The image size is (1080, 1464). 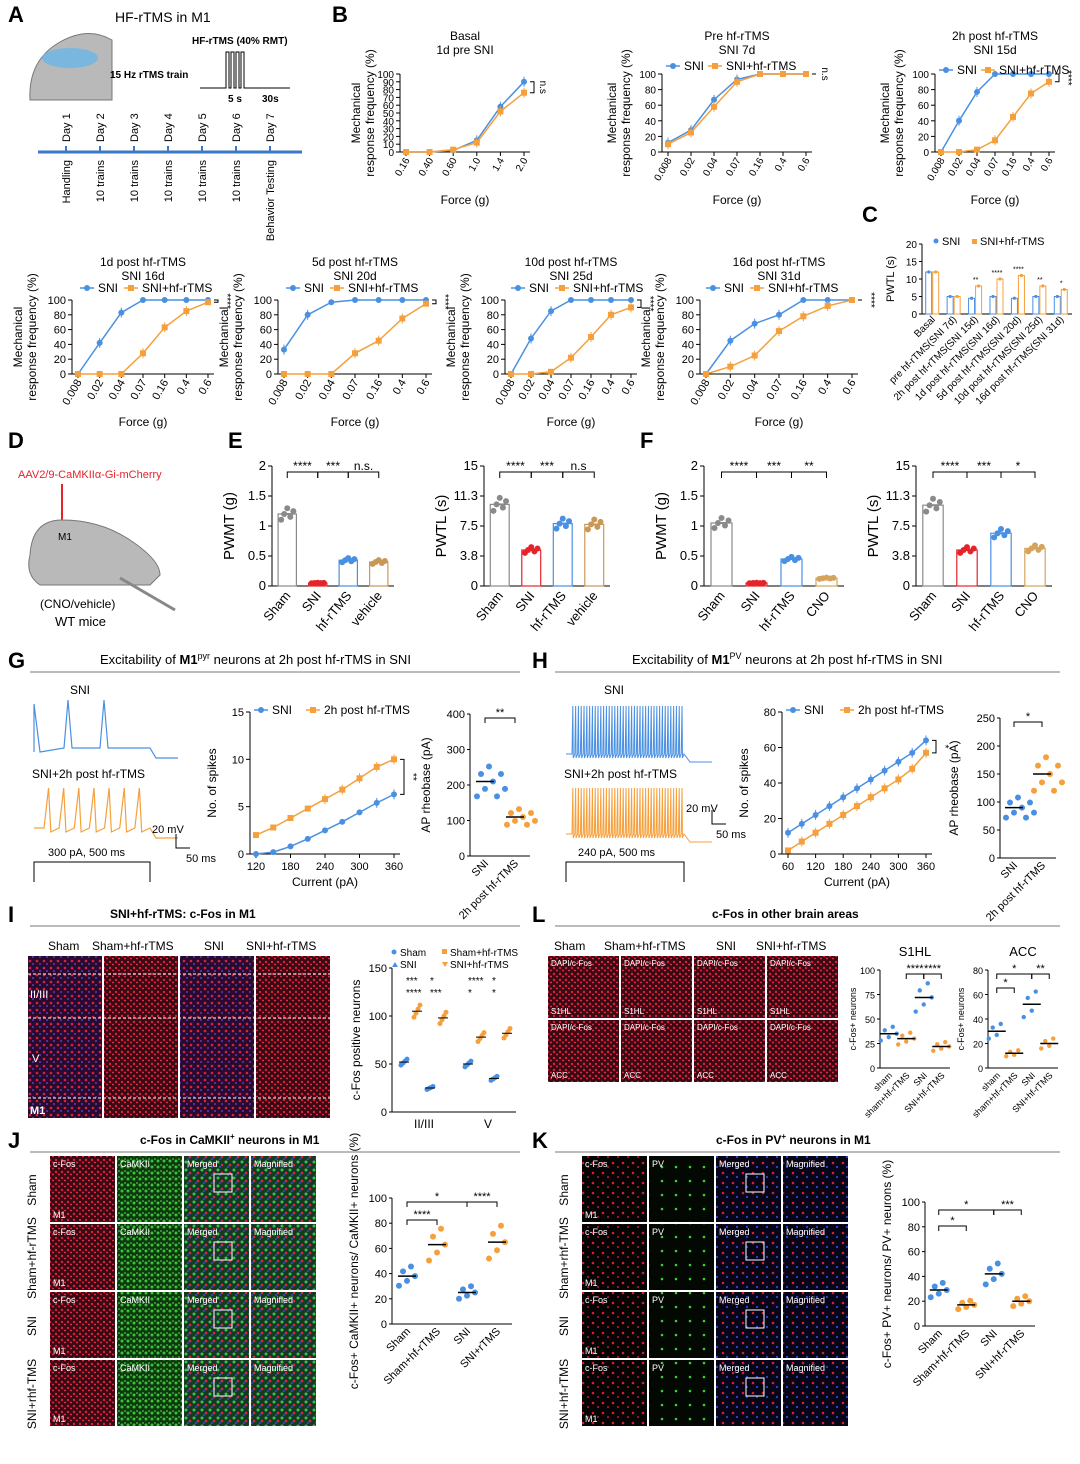 I want to click on y-tick-label: 250, so click(x=986, y=719).